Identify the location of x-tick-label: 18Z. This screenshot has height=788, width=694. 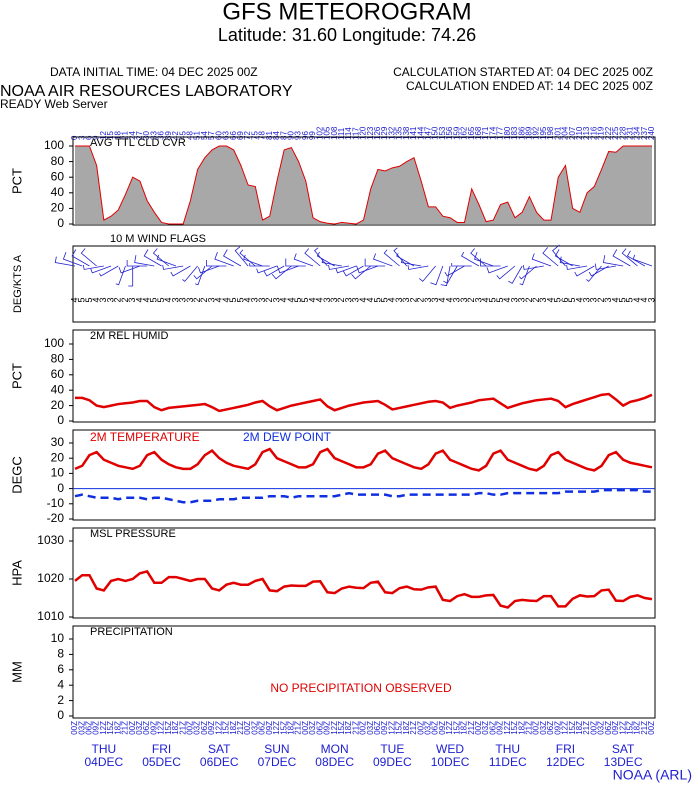
(117, 728).